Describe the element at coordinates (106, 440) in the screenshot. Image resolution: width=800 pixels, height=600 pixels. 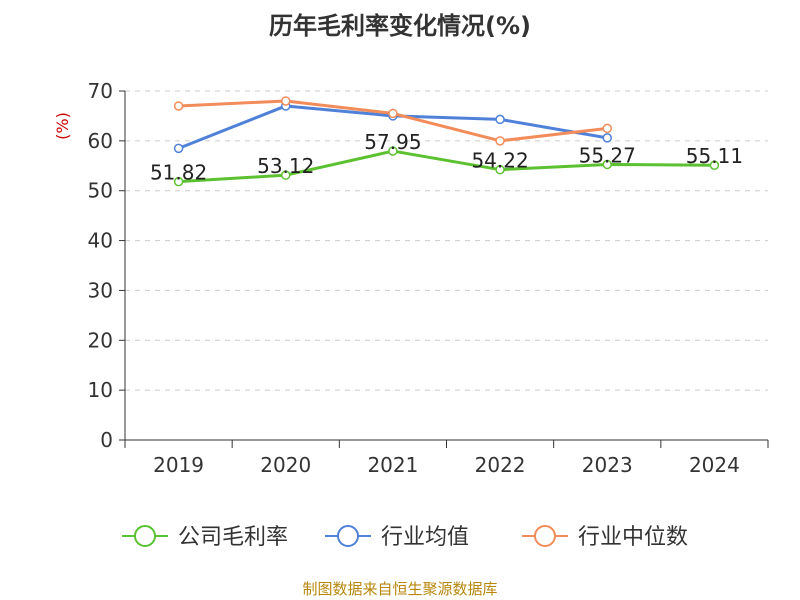
I see `y-tick-label: 0` at that location.